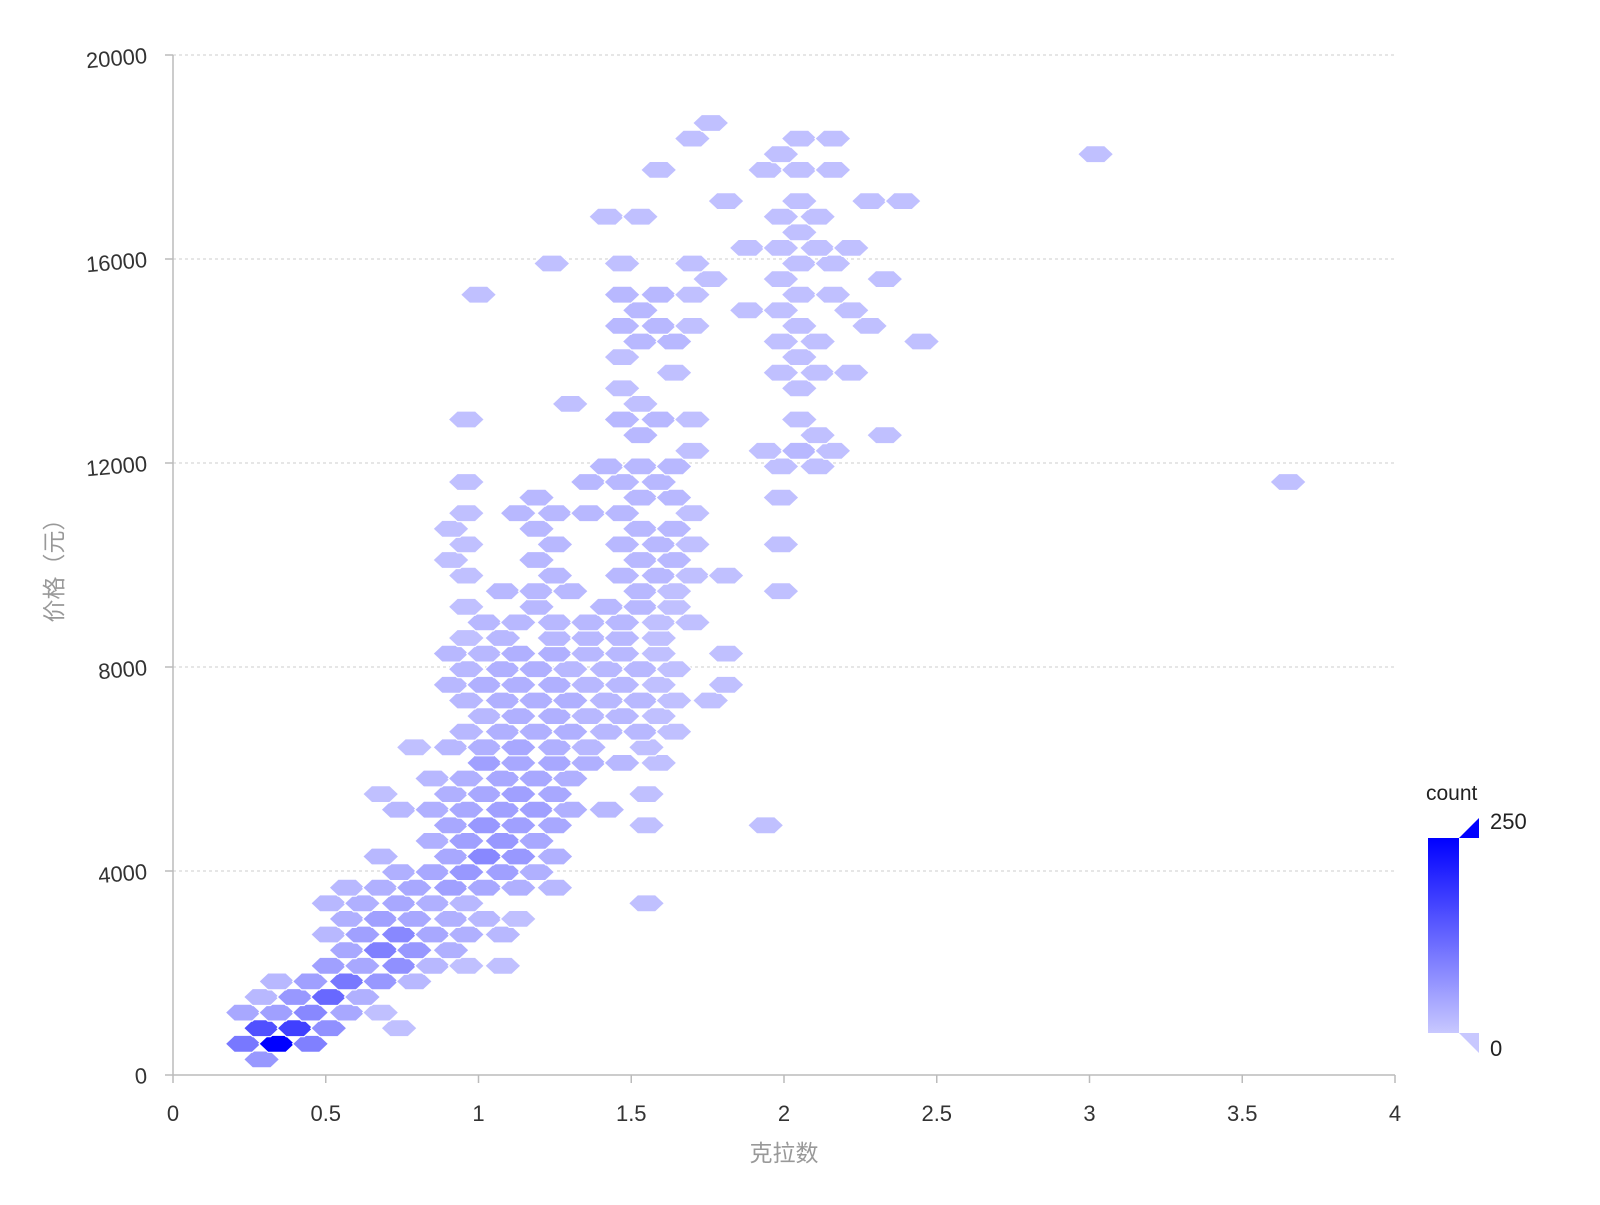  I want to click on x-tick-label-1: 0.5, so click(325, 1113).